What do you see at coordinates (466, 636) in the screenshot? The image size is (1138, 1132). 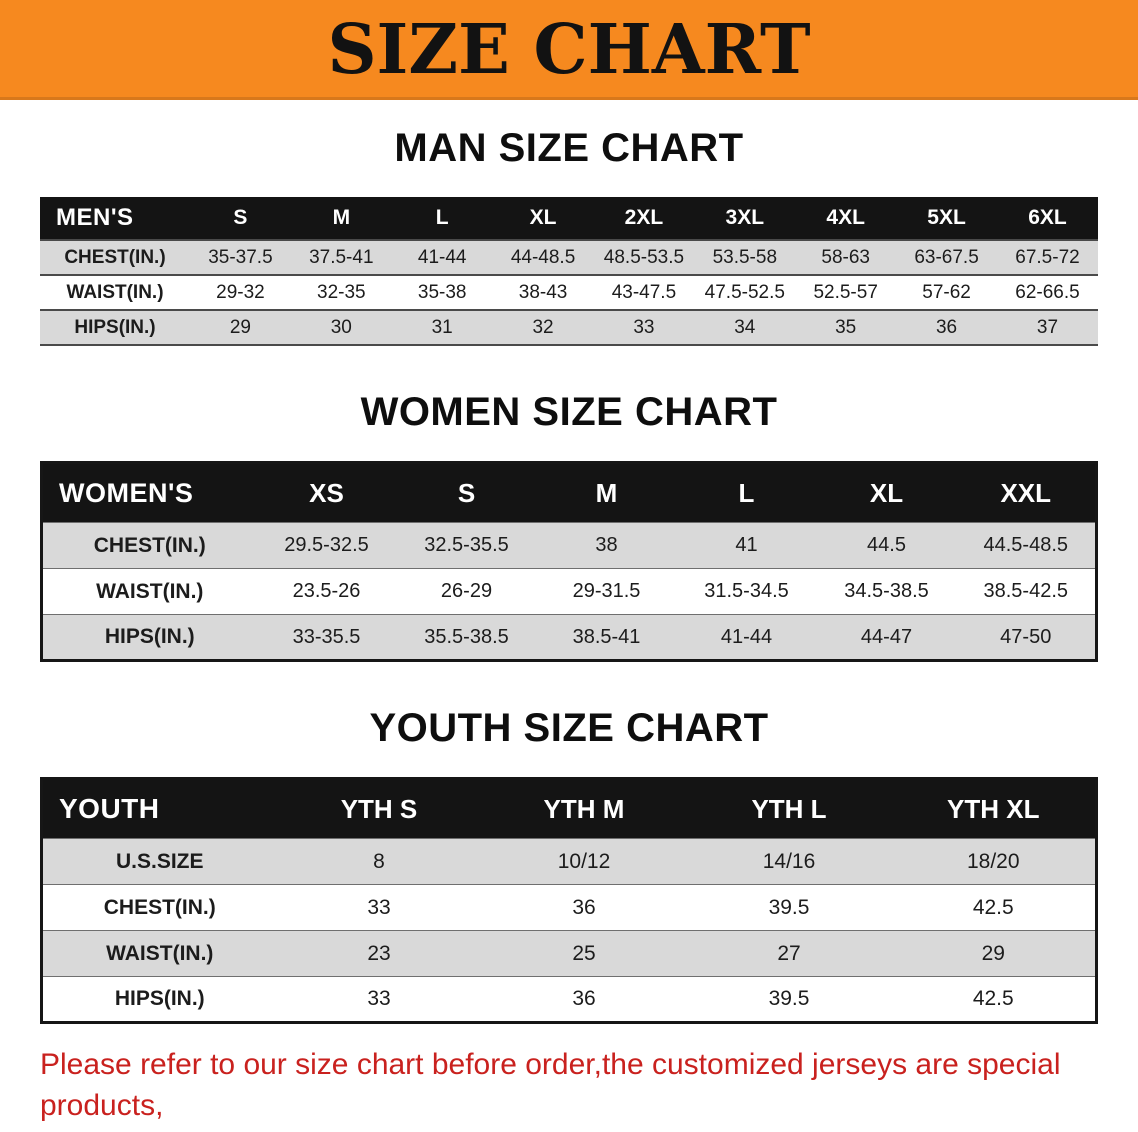 I see `size-value: 35.5-38.5` at bounding box center [466, 636].